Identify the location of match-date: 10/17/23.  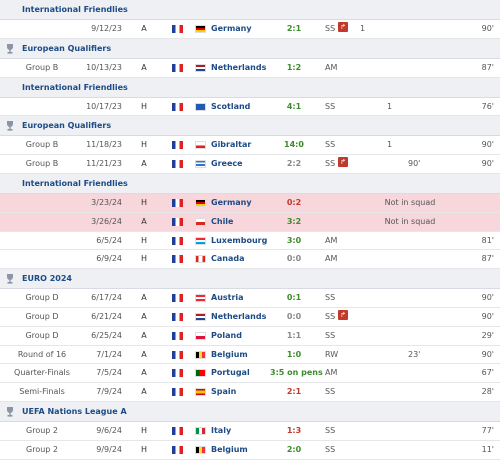
(104, 106).